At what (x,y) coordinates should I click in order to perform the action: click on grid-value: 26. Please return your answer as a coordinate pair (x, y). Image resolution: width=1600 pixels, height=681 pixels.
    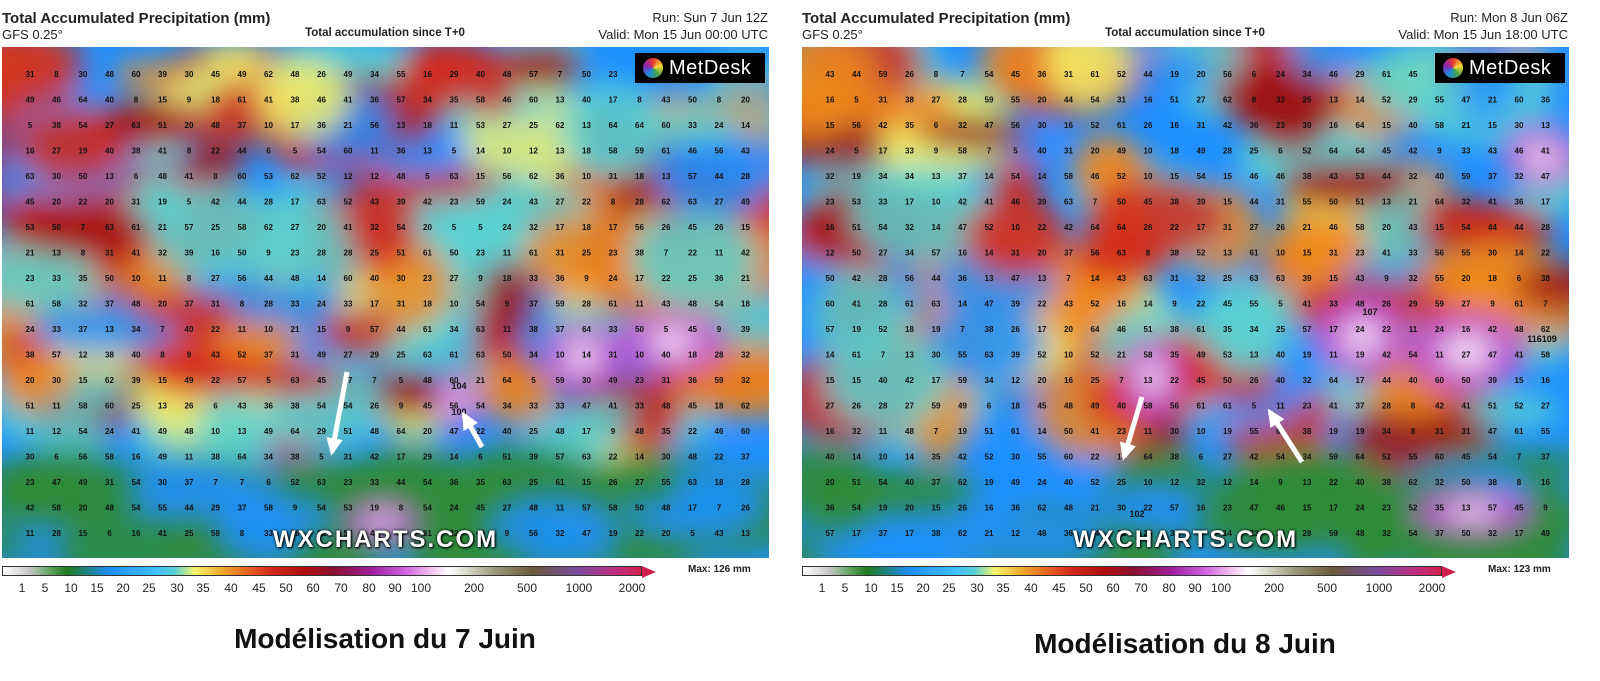
    Looking at the image, I should click on (189, 406).